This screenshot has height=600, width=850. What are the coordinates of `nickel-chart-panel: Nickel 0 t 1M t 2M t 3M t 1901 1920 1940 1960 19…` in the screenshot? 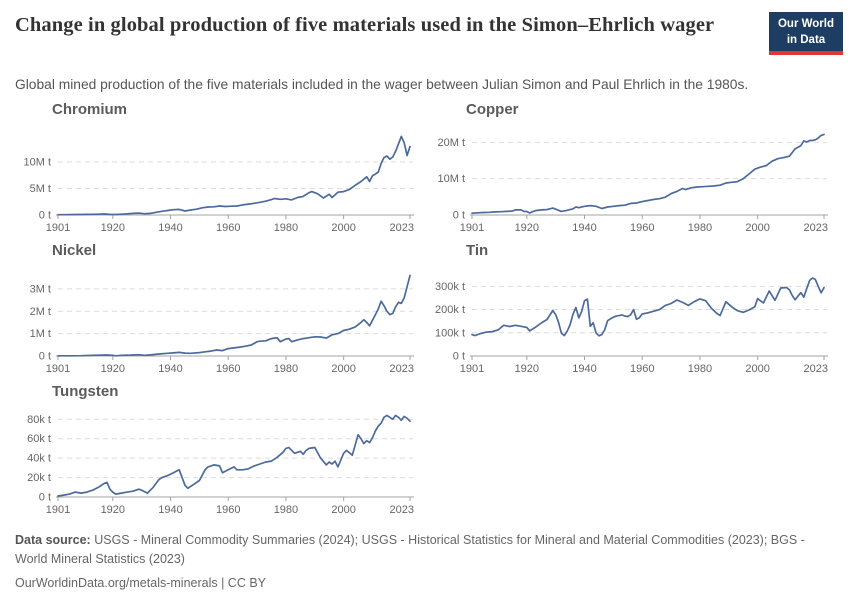 It's located at (217, 312).